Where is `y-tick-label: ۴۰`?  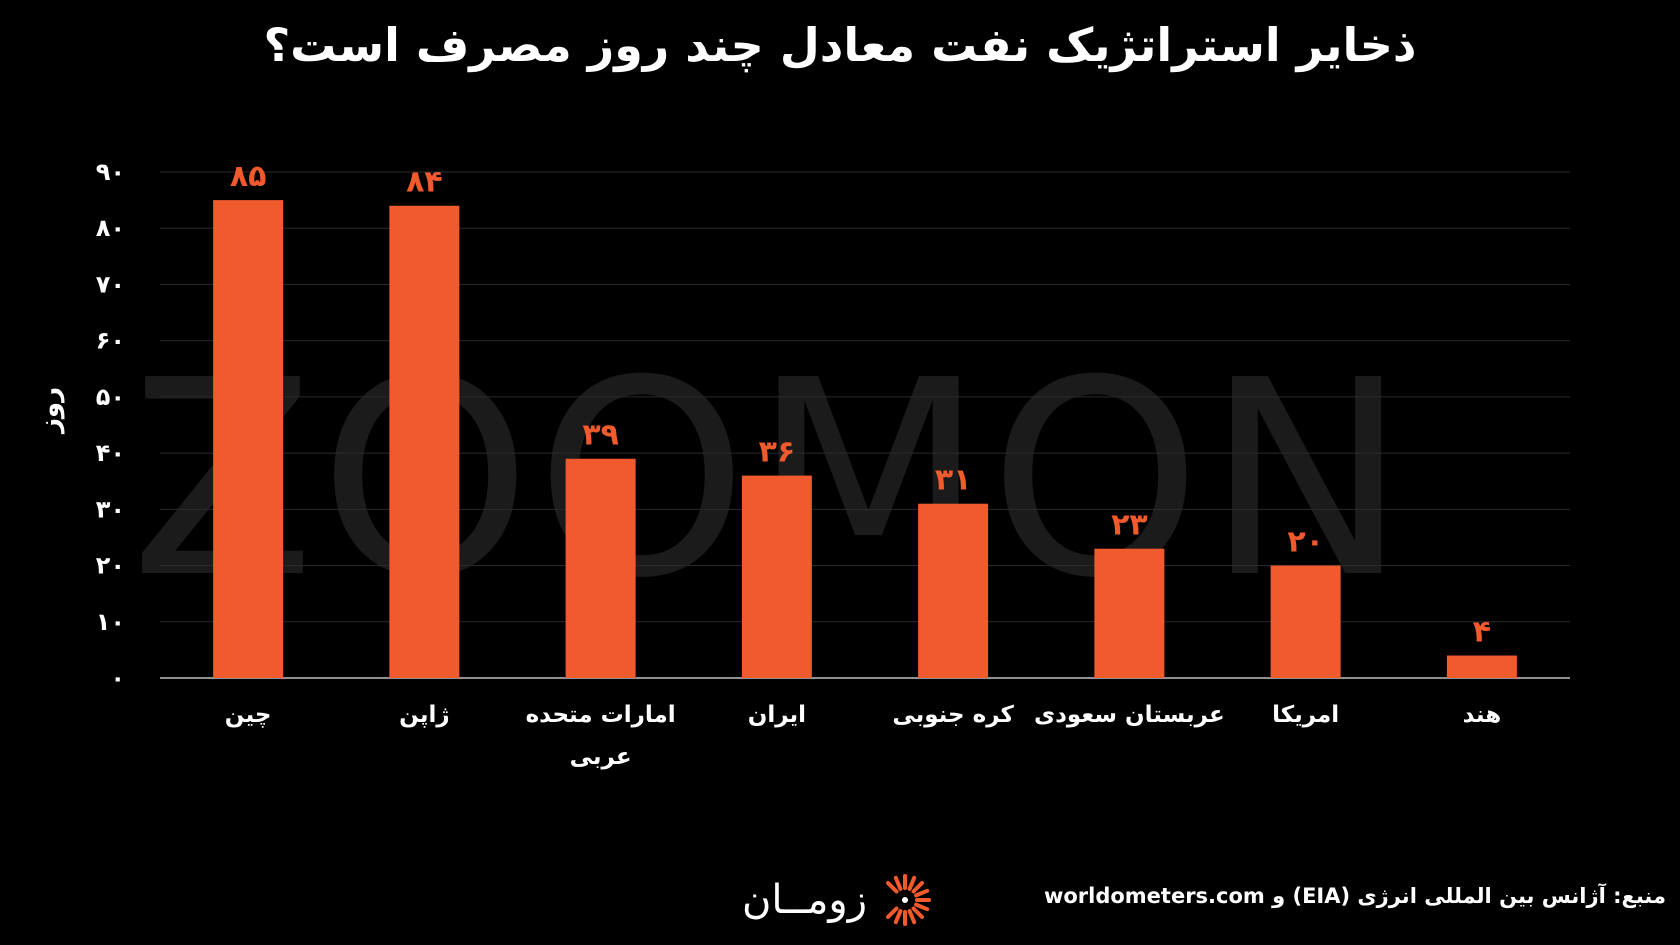
y-tick-label: ۴۰ is located at coordinates (110, 453).